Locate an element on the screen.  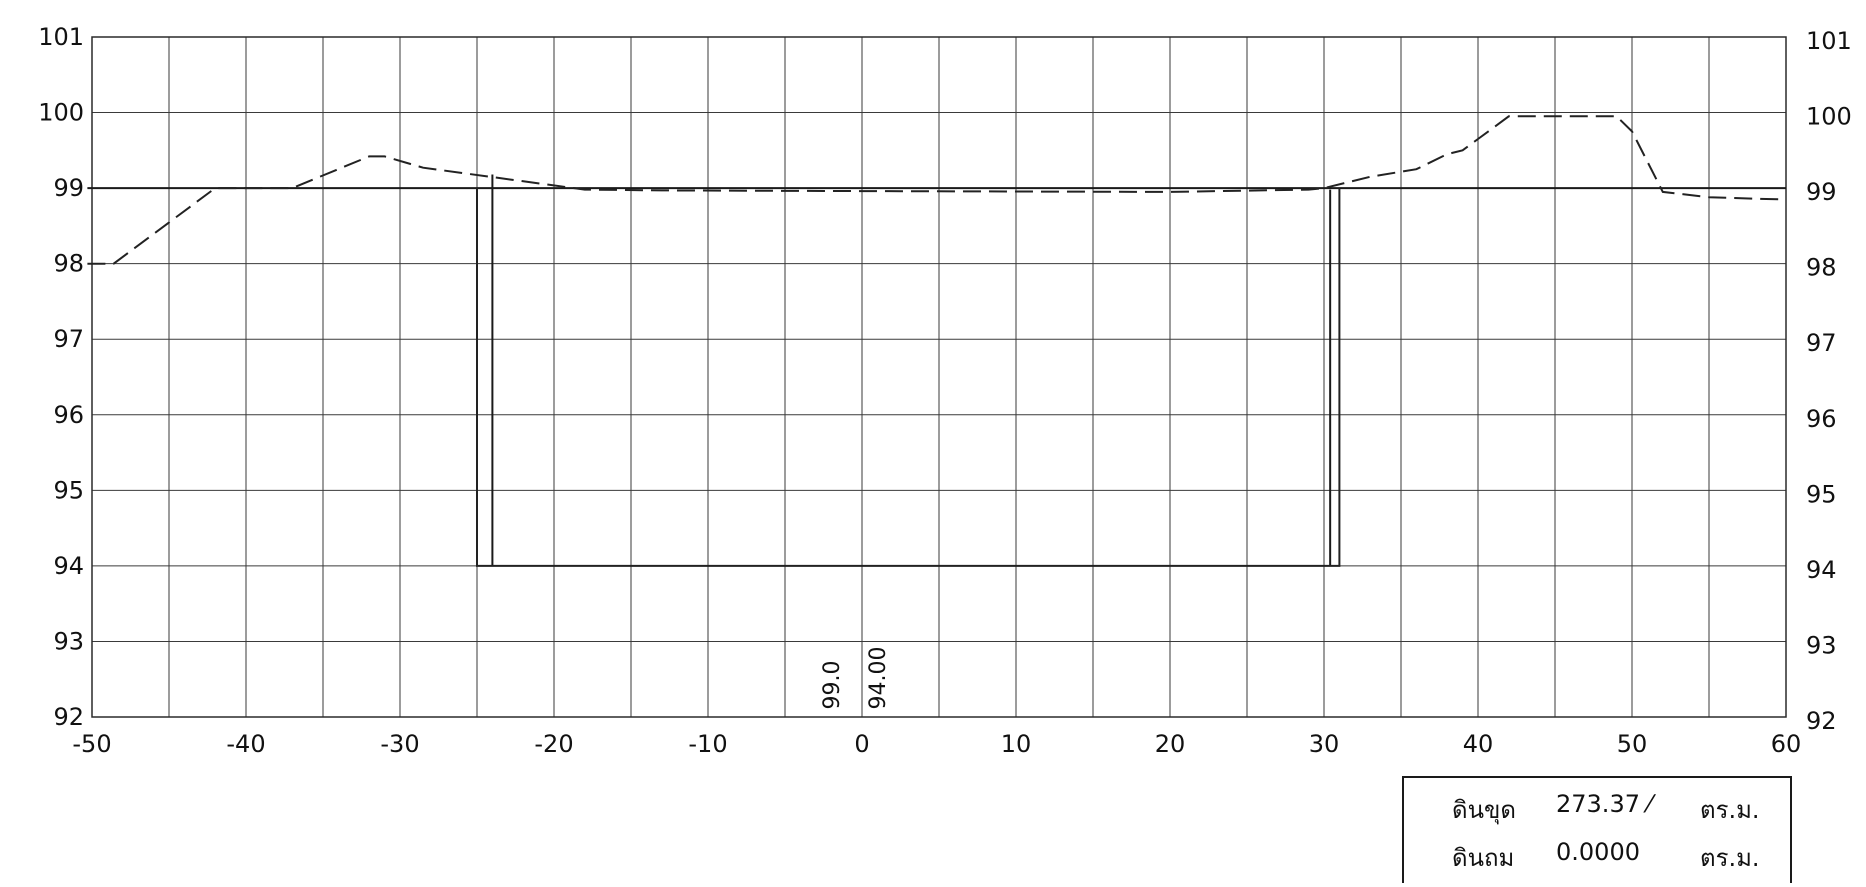
x-tick-label: -50 is located at coordinates (91, 744).